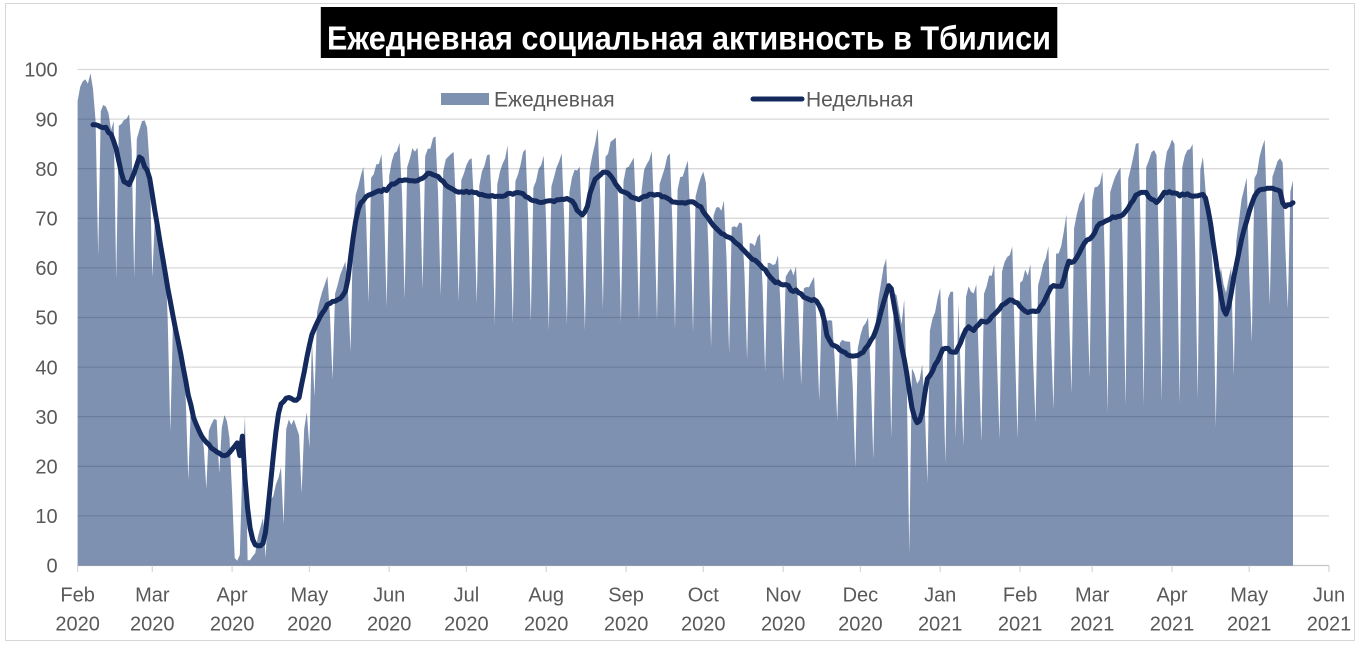 The width and height of the screenshot is (1360, 651). Describe the element at coordinates (940, 596) in the screenshot. I see `svg-text: Jan` at that location.